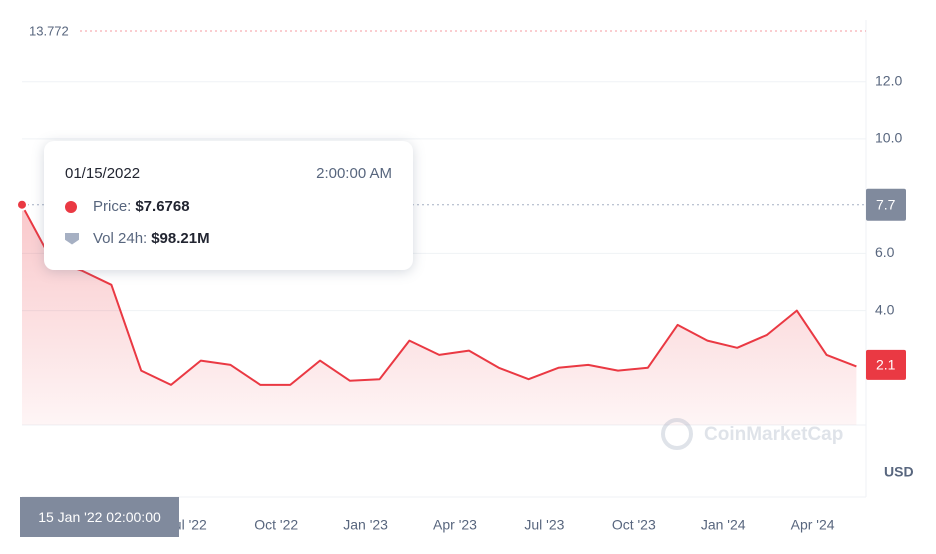 Image resolution: width=936 pixels, height=554 pixels. What do you see at coordinates (885, 309) in the screenshot?
I see `y-tick-label: 4.0` at bounding box center [885, 309].